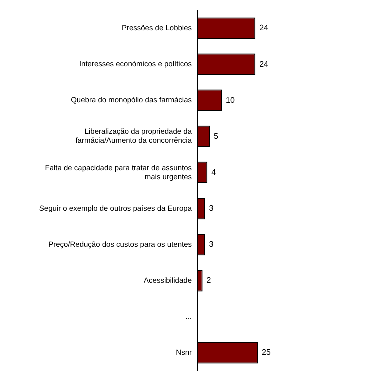  I want to click on data-label: 5, so click(216, 136).